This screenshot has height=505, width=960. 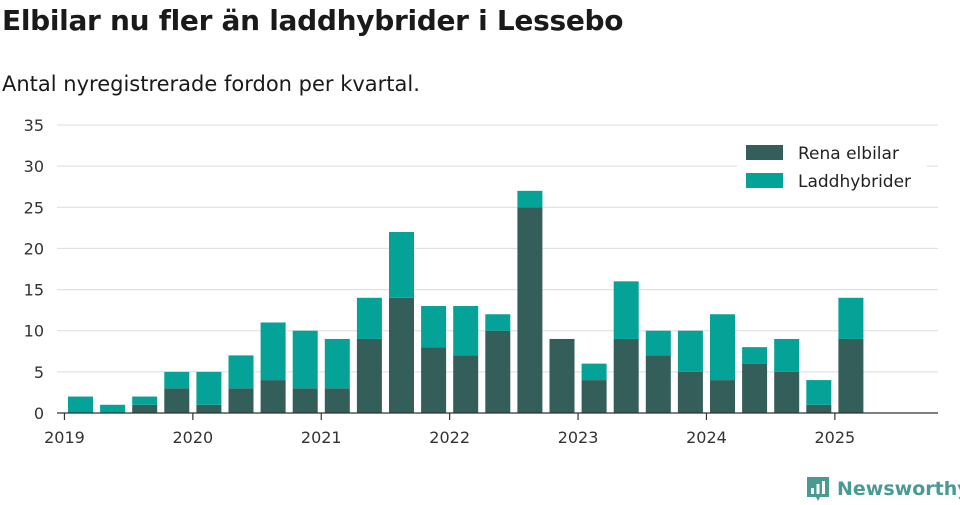 I want to click on y-axis-ticks: 0 5 10 15 20 25 30 35, so click(x=34, y=269).